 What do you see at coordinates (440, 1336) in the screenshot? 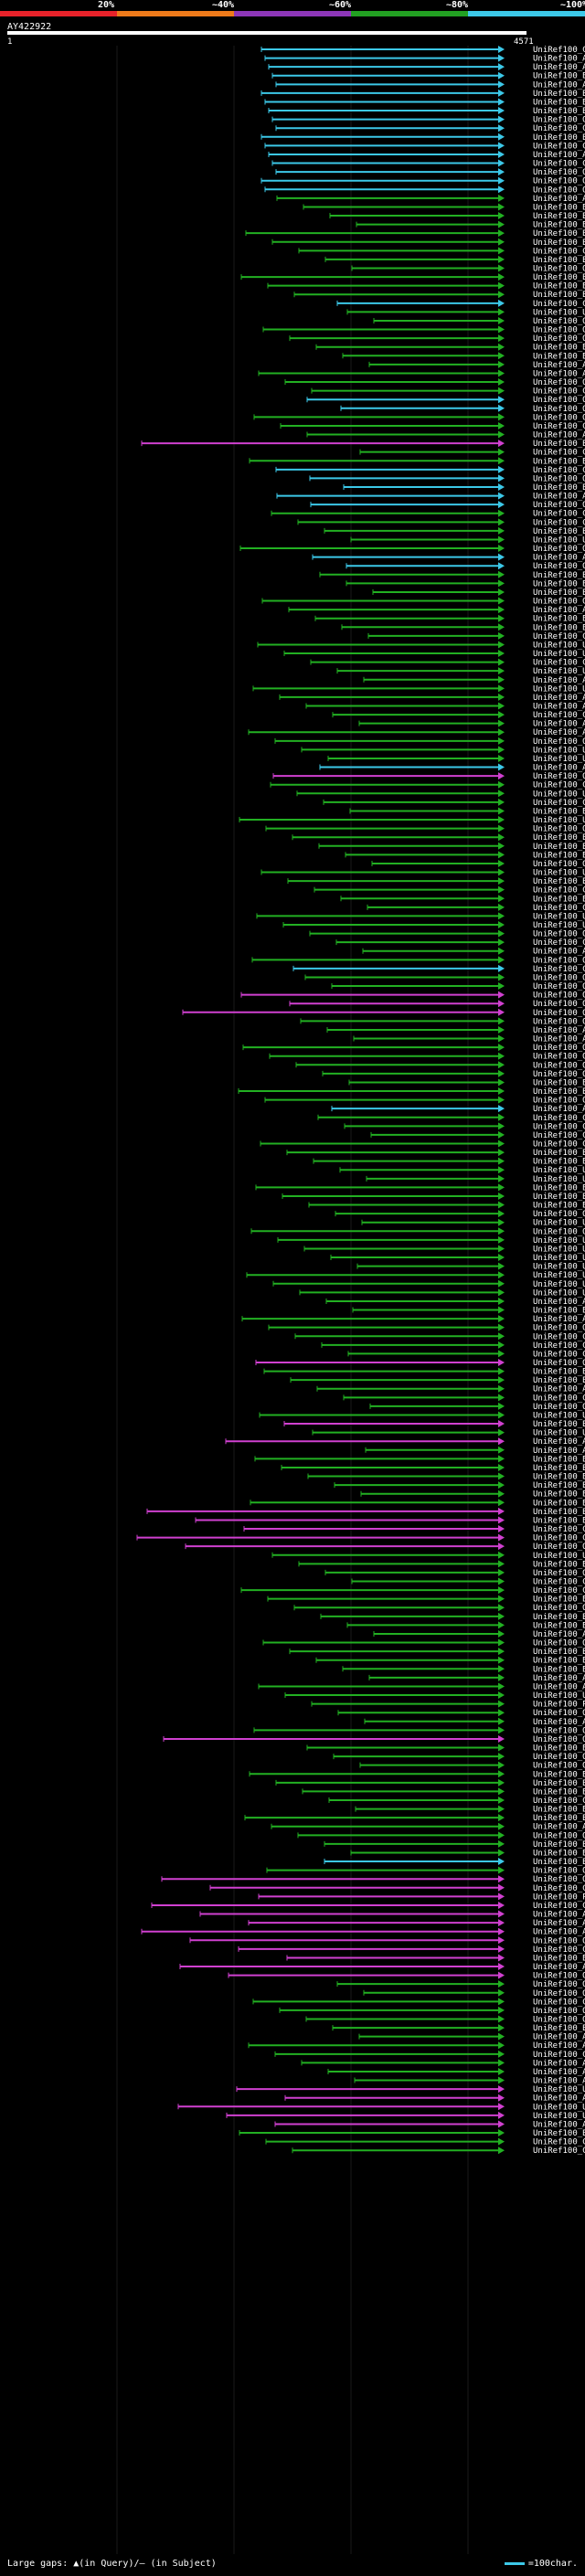
I see `hit-row: UniRef100_C5N3Z0` at bounding box center [440, 1336].